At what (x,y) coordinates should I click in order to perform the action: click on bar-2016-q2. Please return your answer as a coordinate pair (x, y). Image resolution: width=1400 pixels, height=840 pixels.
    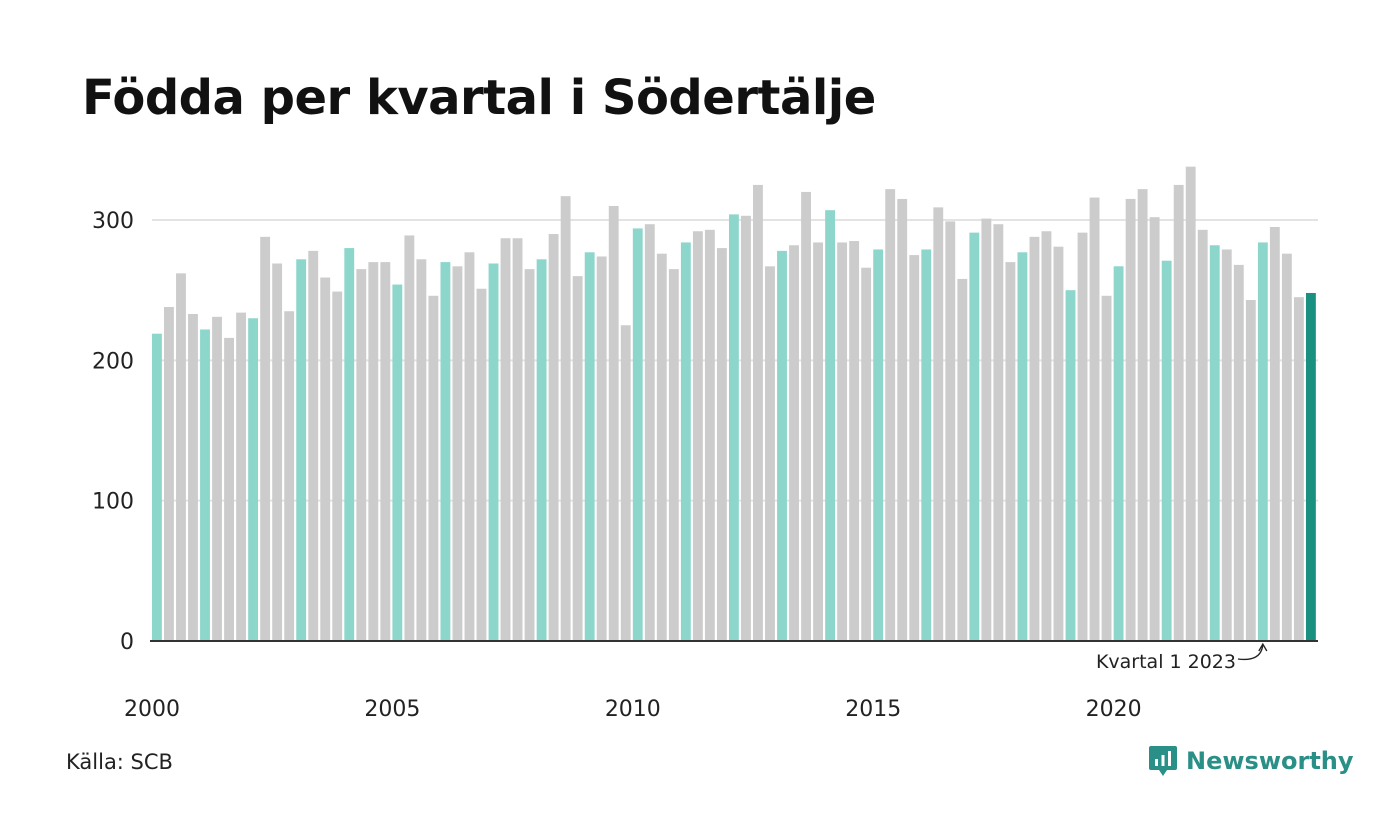
    Looking at the image, I should click on (938, 424).